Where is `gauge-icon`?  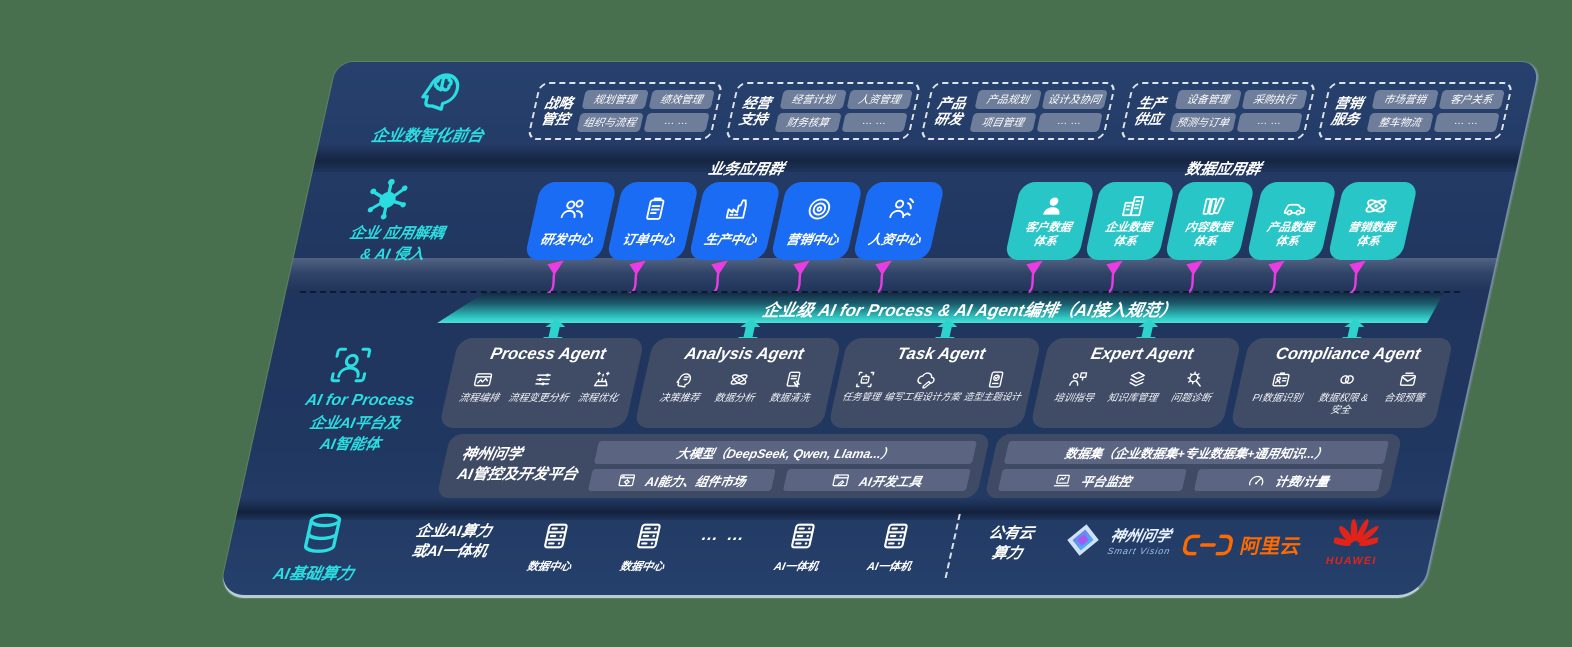
gauge-icon is located at coordinates (1256, 480).